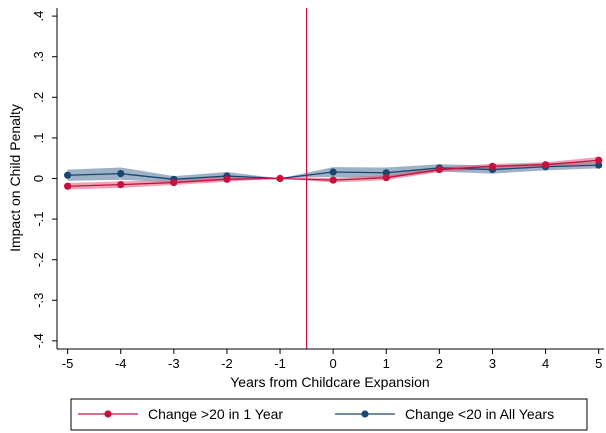 The image size is (606, 433). What do you see at coordinates (492, 363) in the screenshot?
I see `x-tick-label: 3` at bounding box center [492, 363].